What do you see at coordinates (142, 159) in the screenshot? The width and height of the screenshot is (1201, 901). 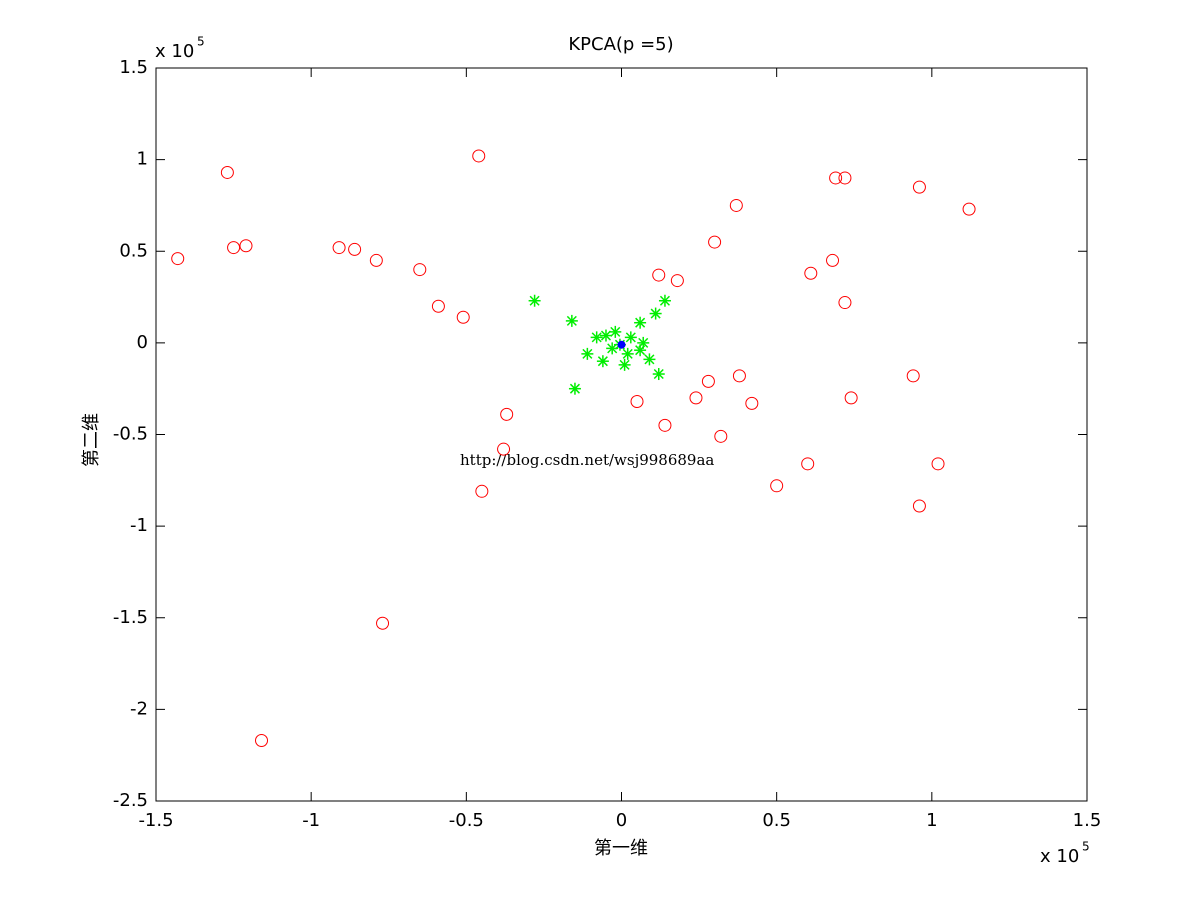 I see `y-tick-label: 1` at bounding box center [142, 159].